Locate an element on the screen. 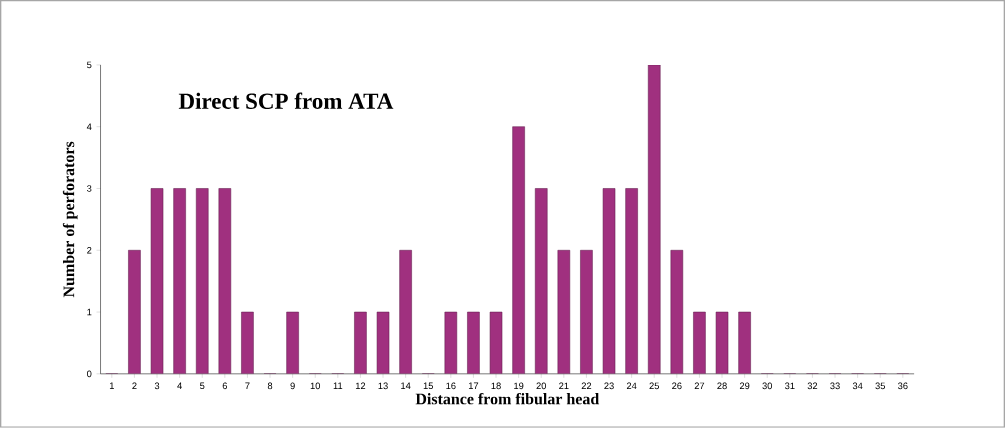  x-tick-label: 5 is located at coordinates (202, 386).